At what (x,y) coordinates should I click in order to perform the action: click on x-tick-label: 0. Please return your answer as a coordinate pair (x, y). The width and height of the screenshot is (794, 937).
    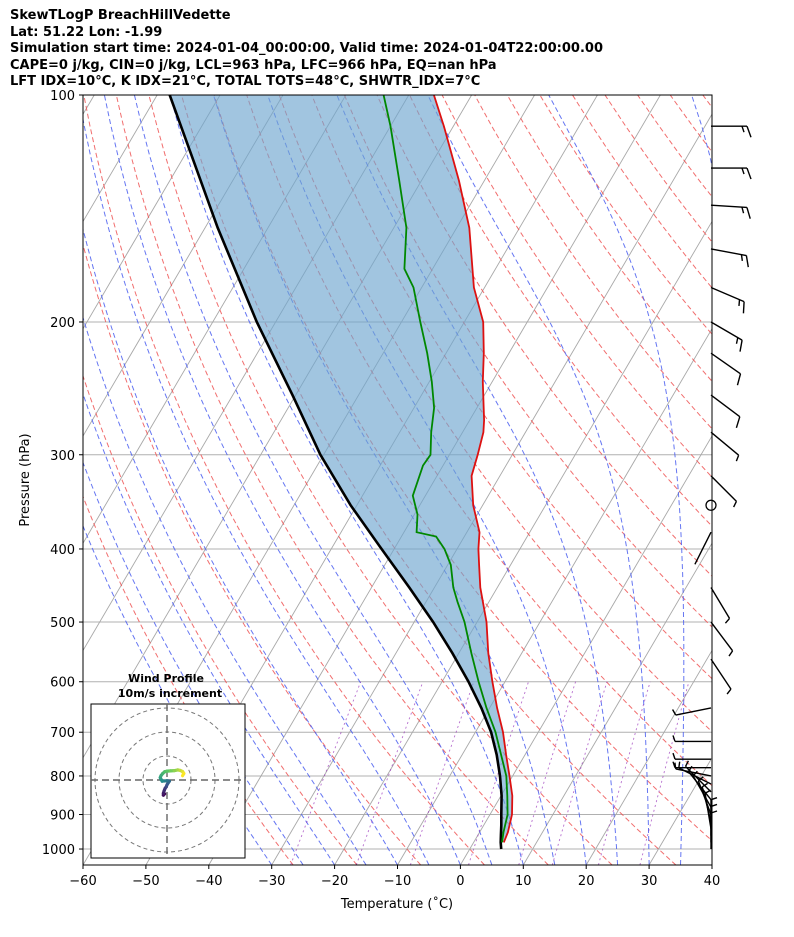
    Looking at the image, I should click on (460, 881).